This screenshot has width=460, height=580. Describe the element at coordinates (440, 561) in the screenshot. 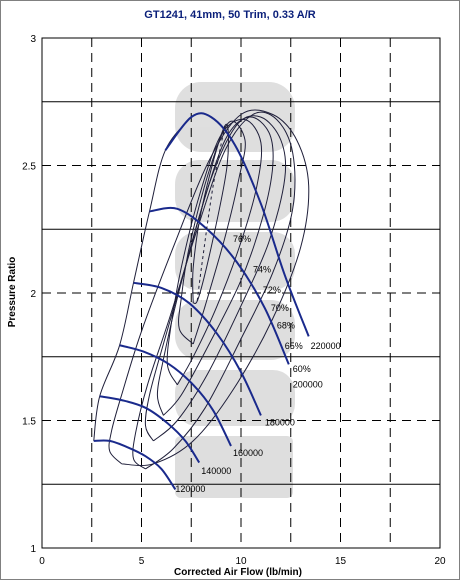

I see `x-tick-label: 20` at that location.